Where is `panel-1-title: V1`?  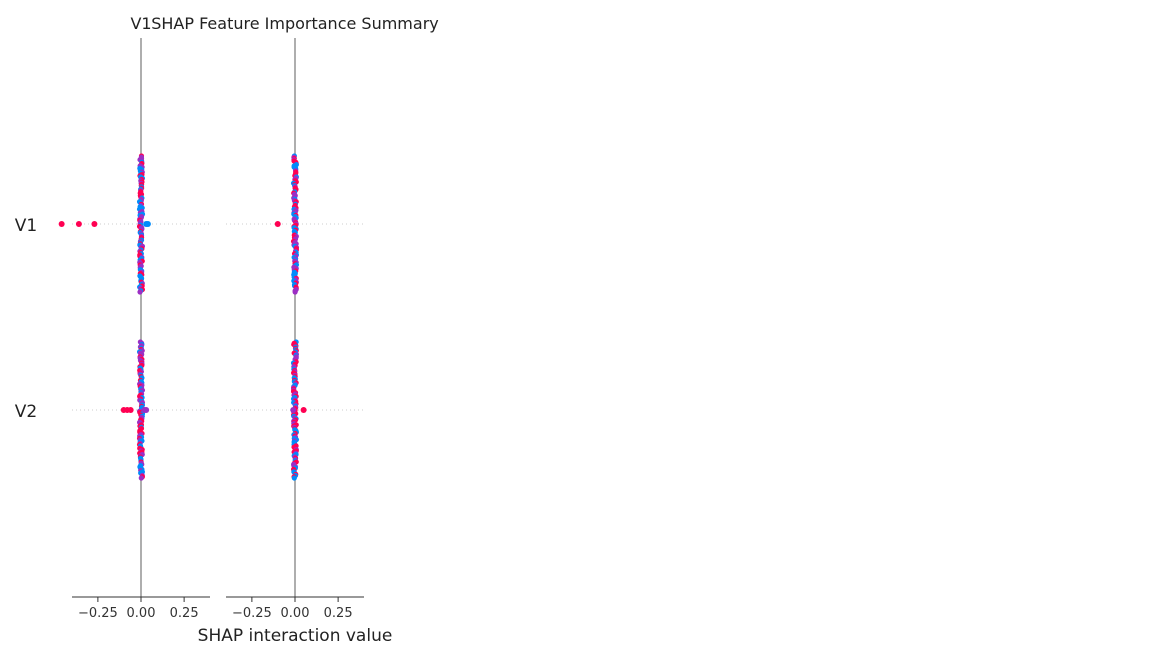 panel-1-title: V1 is located at coordinates (140, 23).